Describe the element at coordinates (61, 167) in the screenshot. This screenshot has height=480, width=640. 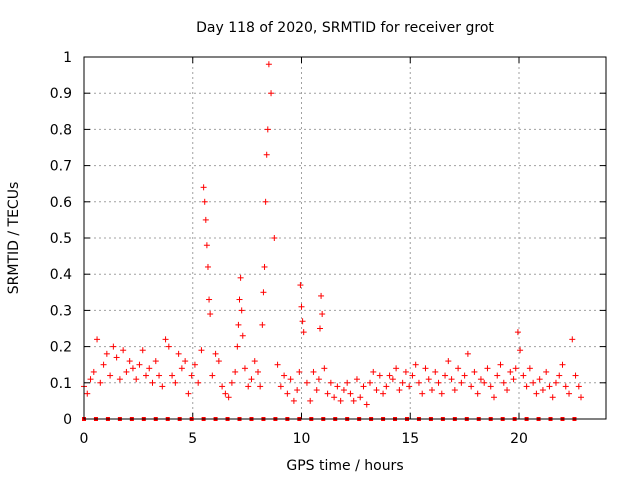
I see `y-tick-label: 0.7` at that location.